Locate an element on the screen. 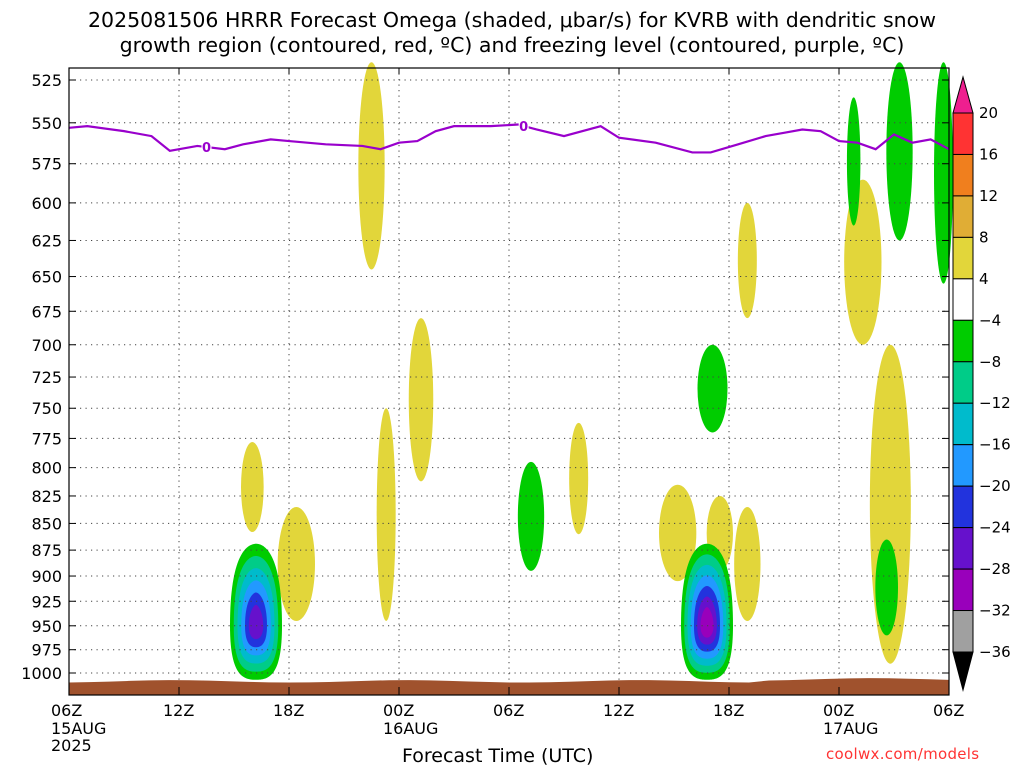 The height and width of the screenshot is (768, 1024). colorbar-label-13: −36 is located at coordinates (995, 652).